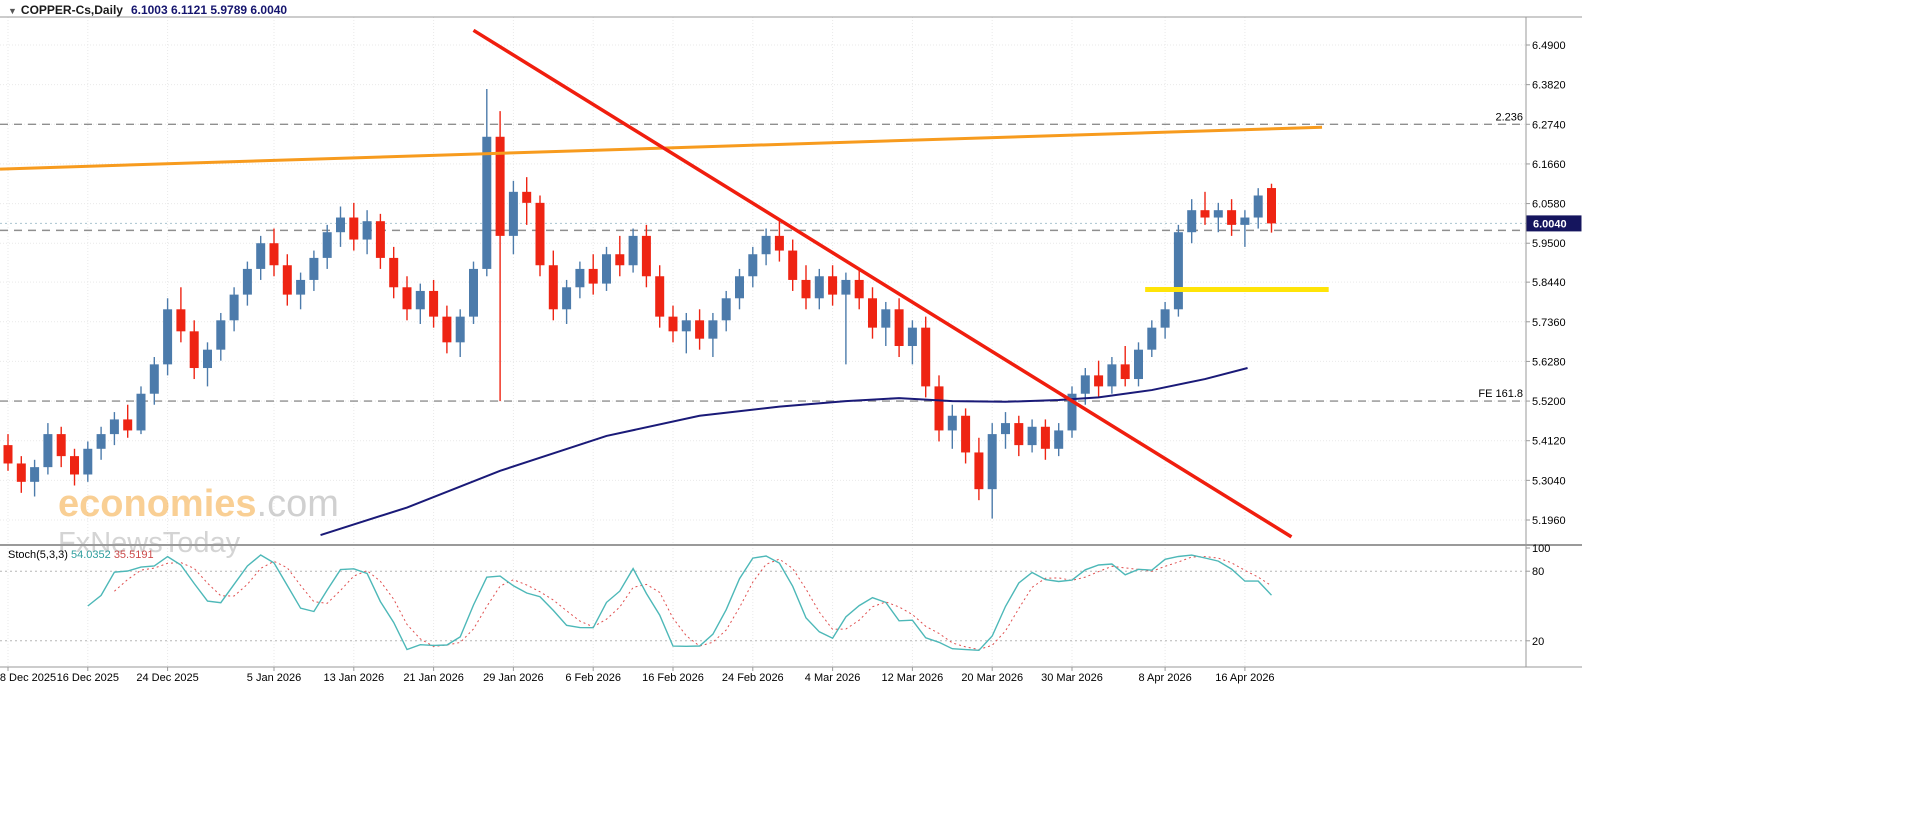 This screenshot has width=1916, height=840. I want to click on fib-expansion-label: 2.236, so click(1509, 117).